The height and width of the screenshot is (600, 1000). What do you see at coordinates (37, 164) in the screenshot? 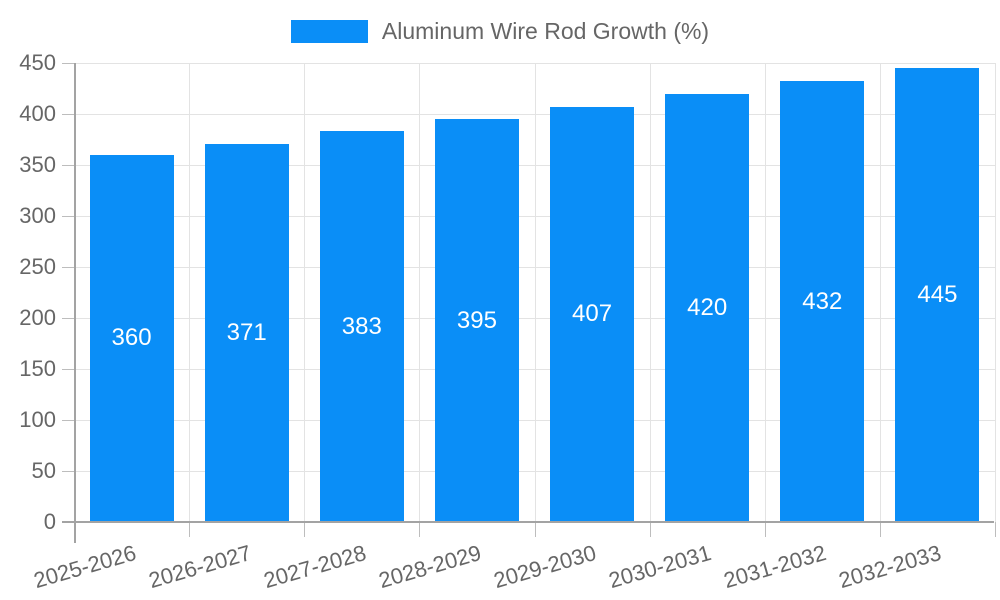
I see `y-tick-label-350: 350` at bounding box center [37, 164].